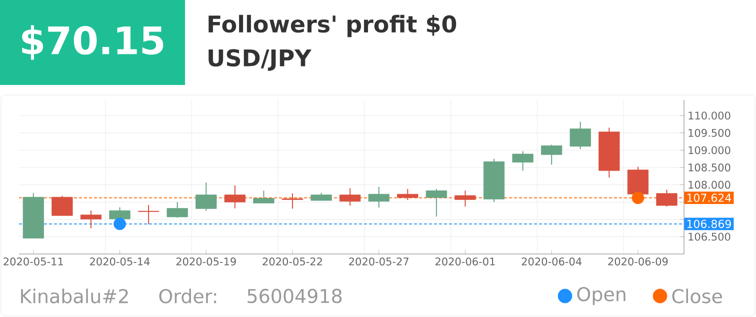  What do you see at coordinates (206, 262) in the screenshot?
I see `x-tick-label: 2020-05-19` at bounding box center [206, 262].